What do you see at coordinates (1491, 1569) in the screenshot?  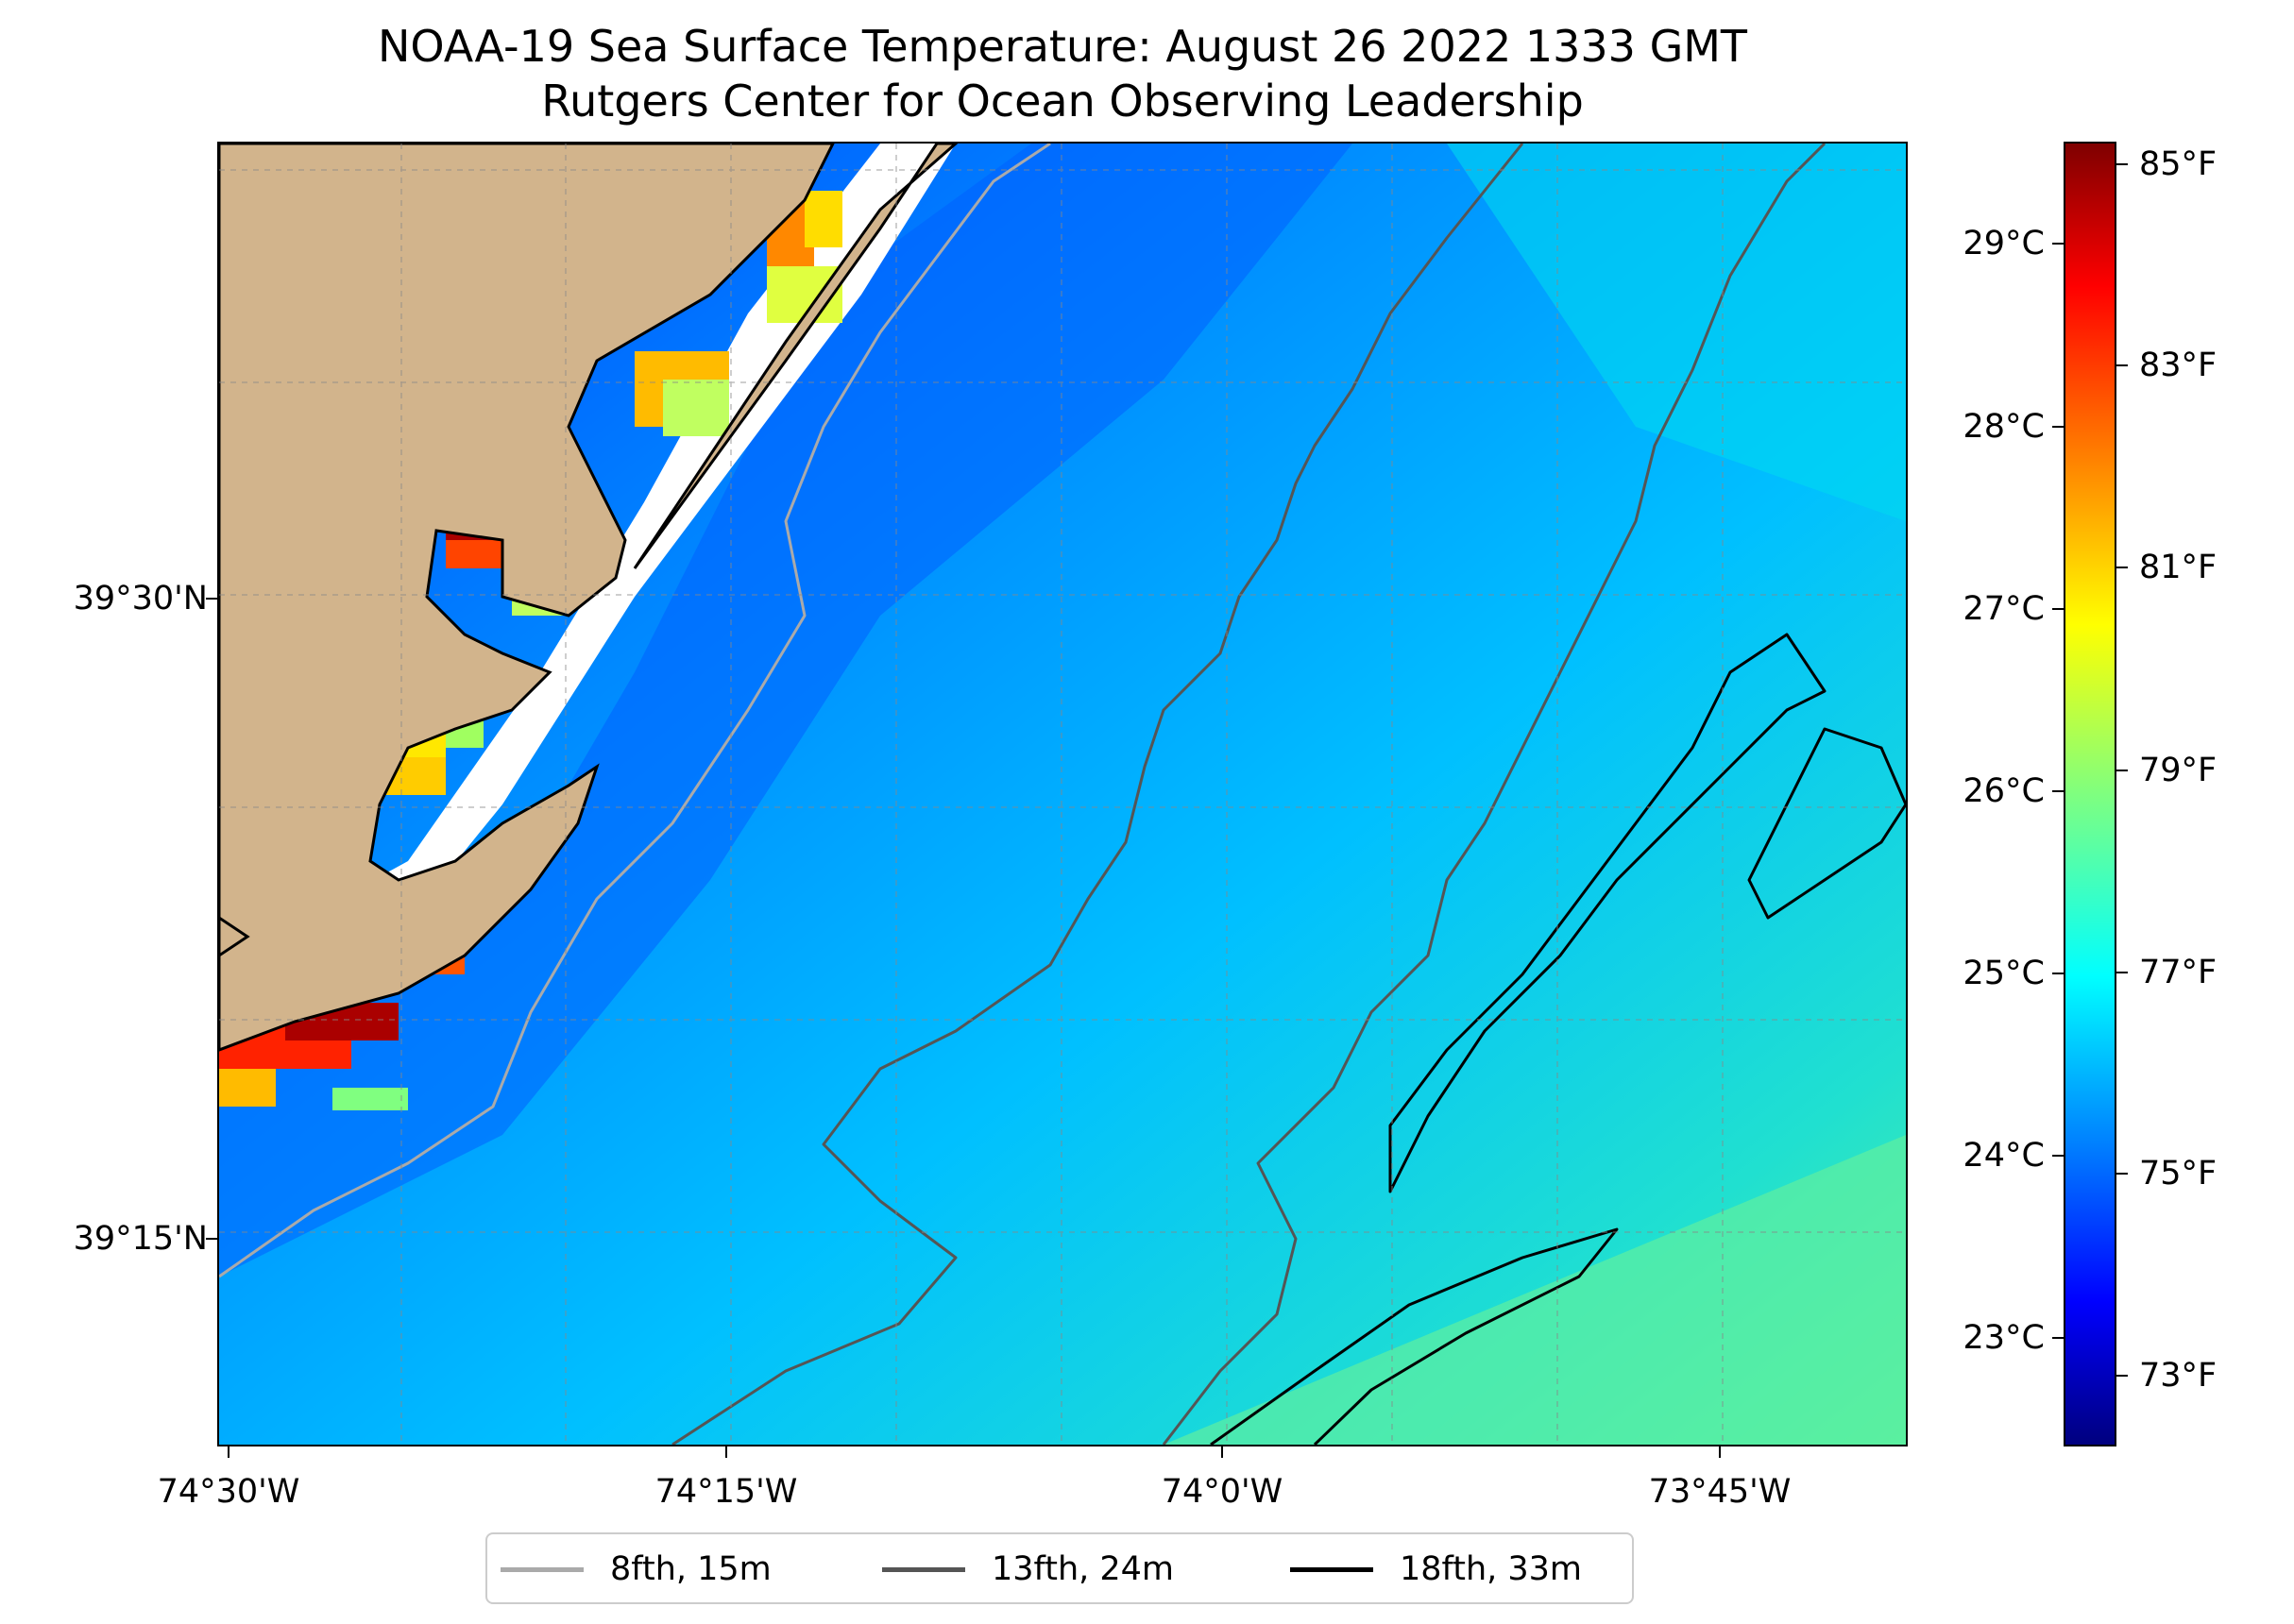 I see `legend-label: 18fth, 33m` at bounding box center [1491, 1569].